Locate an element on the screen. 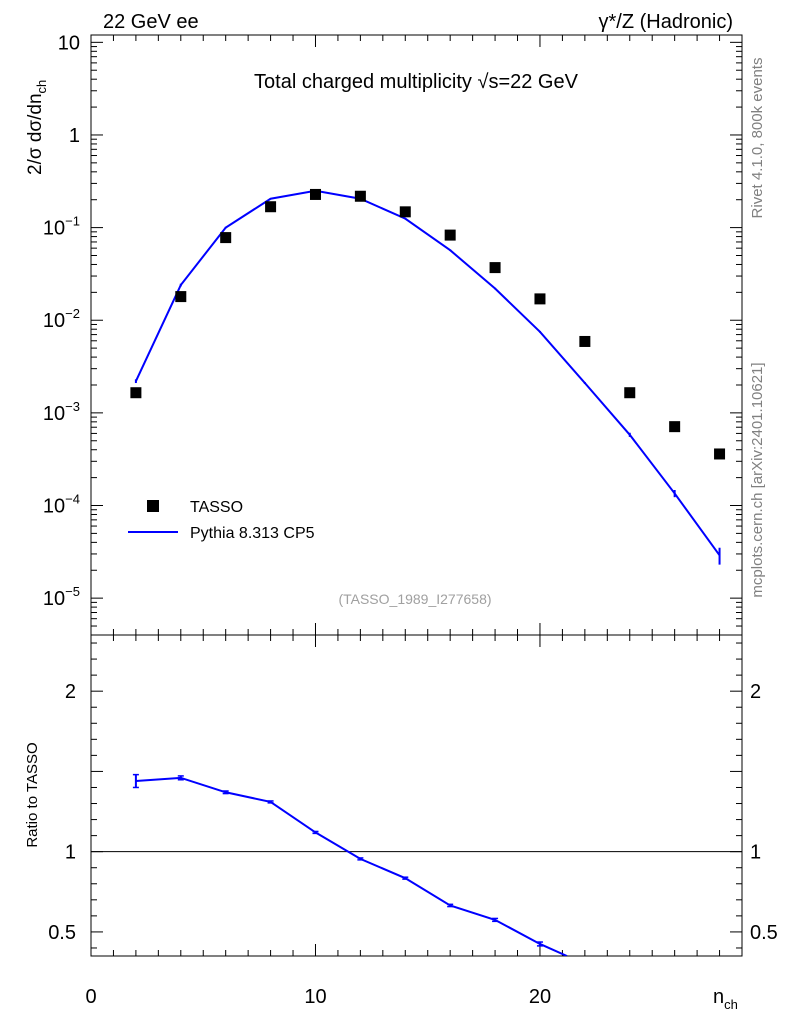  x-tick-label: 0 is located at coordinates (90, 997).